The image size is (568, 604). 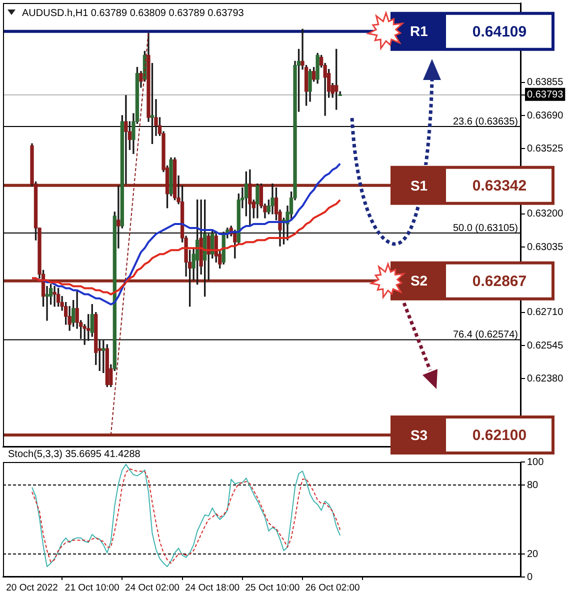 I want to click on ref-line-label: S1, so click(x=419, y=185).